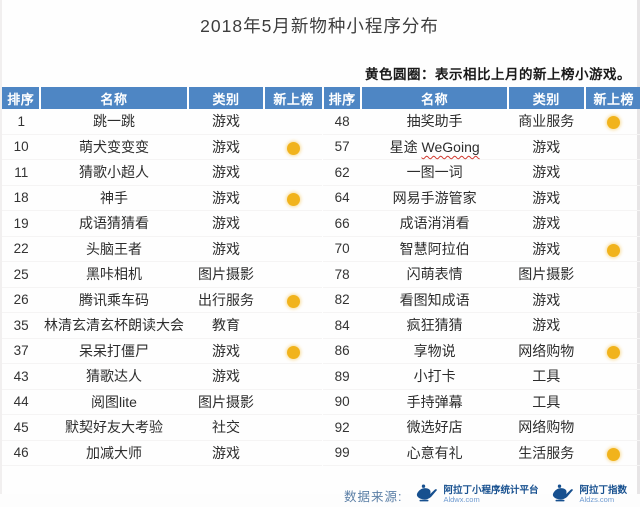 The width and height of the screenshot is (640, 507). I want to click on name-cell: 网易手游管家, so click(435, 198).